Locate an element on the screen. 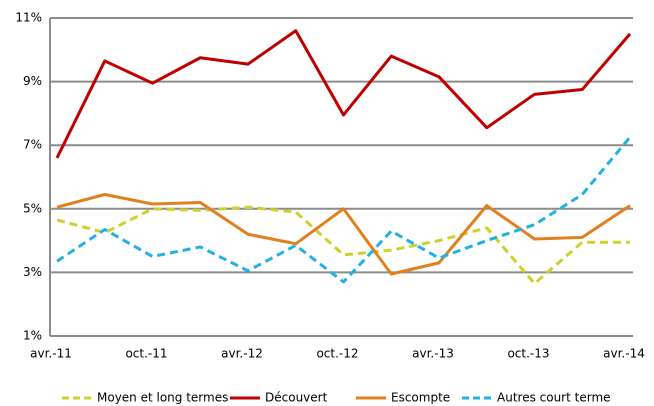 Image resolution: width=654 pixels, height=406 pixels. x-tick-label: oct.-11 is located at coordinates (146, 354).